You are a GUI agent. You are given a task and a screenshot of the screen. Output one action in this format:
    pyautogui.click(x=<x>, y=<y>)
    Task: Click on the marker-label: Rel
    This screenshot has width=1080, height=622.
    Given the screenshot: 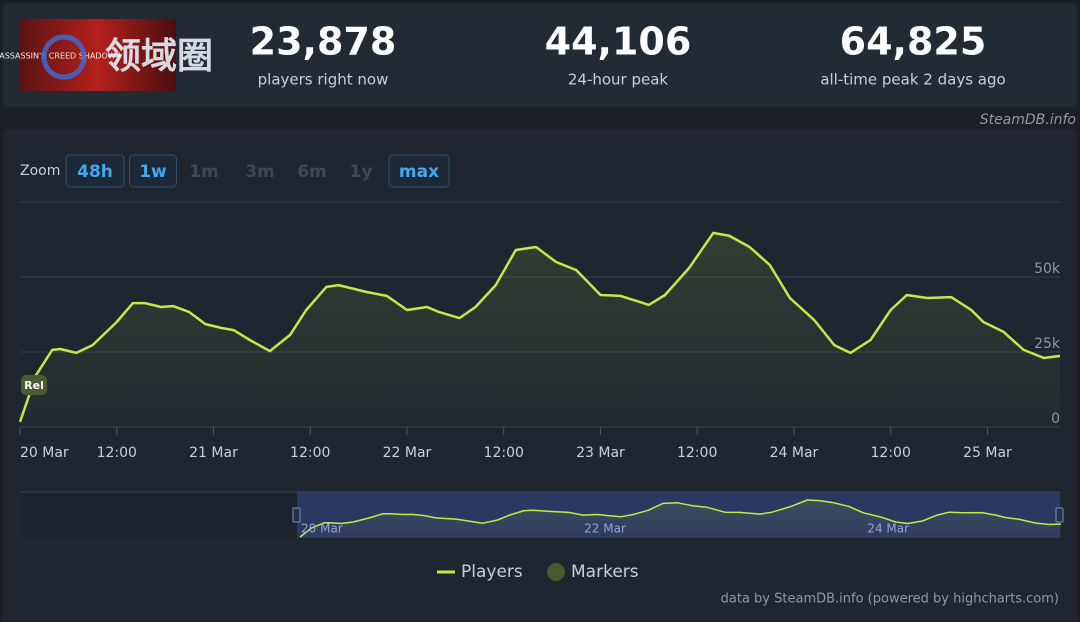 What is the action you would take?
    pyautogui.click(x=34, y=385)
    